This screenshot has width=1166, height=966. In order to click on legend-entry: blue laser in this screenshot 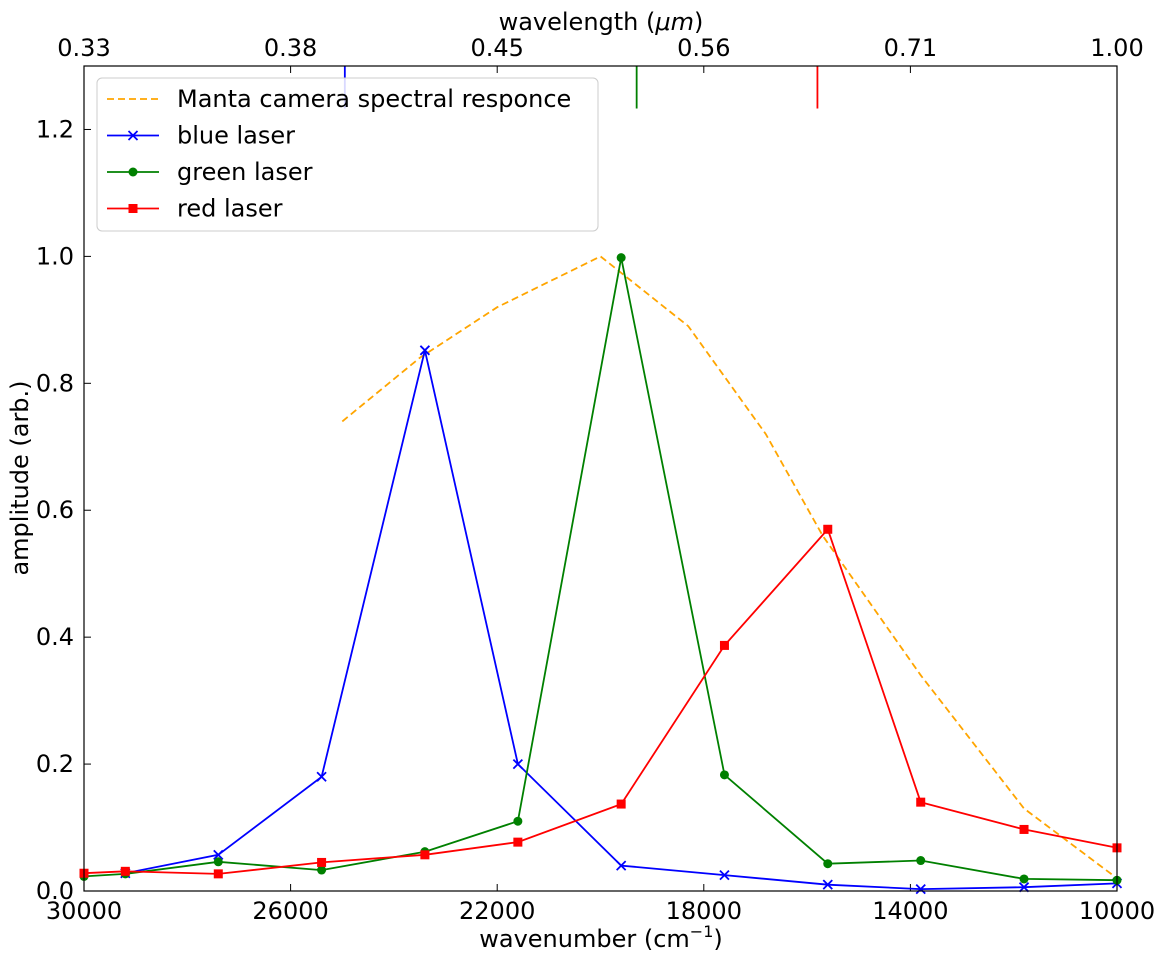, I will do `click(201, 136)`.